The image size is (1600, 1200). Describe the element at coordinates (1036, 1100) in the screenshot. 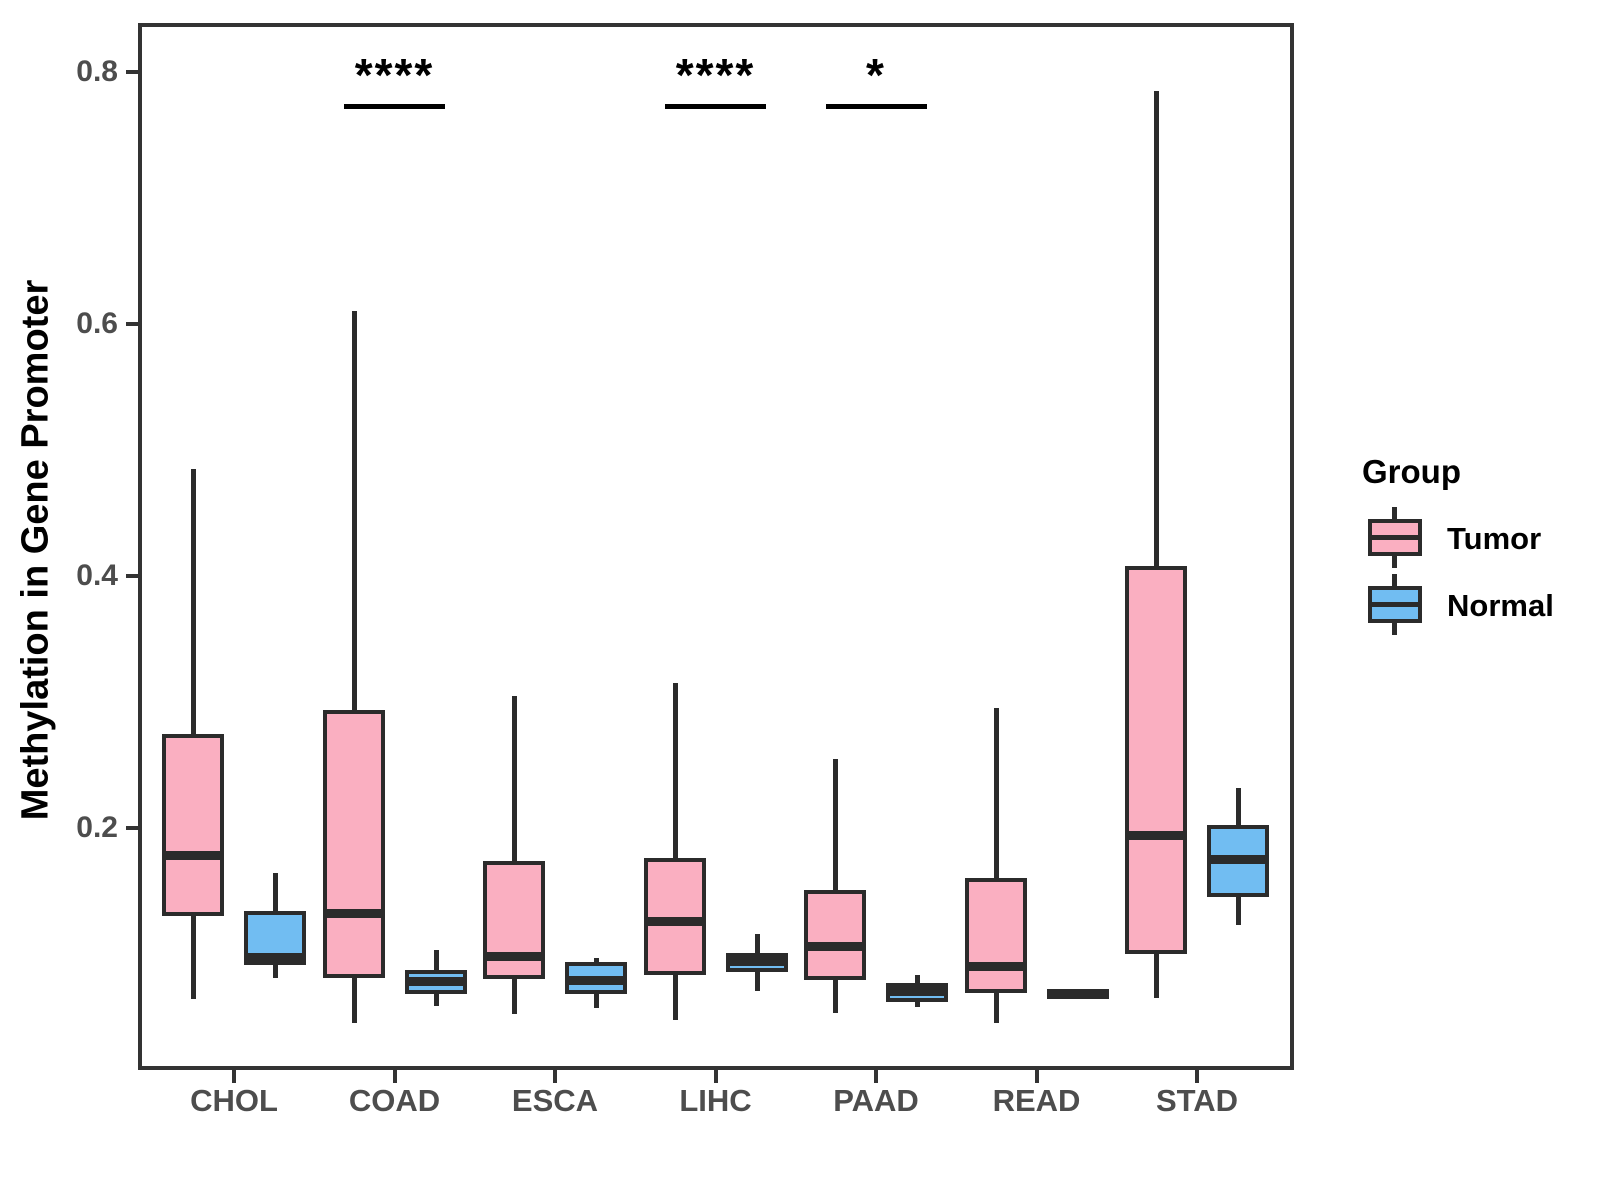

I see `x-tick-label: READ` at that location.